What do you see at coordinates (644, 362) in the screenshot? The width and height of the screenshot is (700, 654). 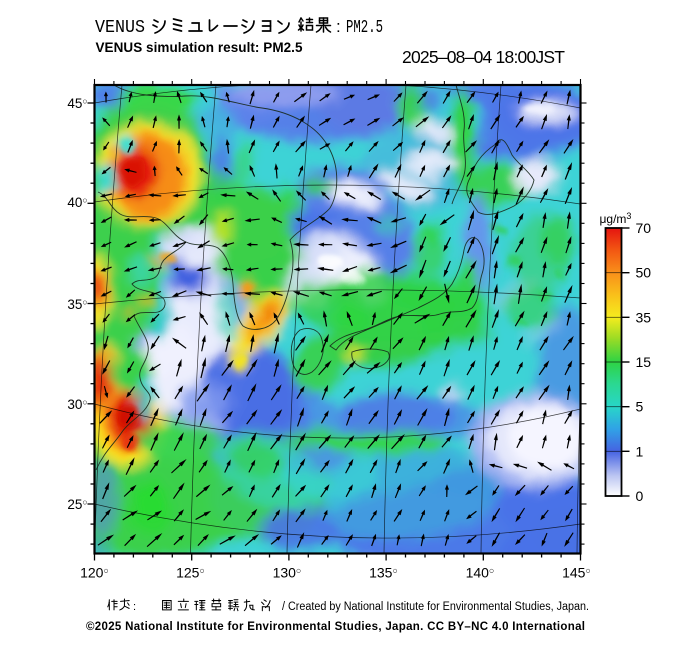 I see `svg-text: 15` at bounding box center [644, 362].